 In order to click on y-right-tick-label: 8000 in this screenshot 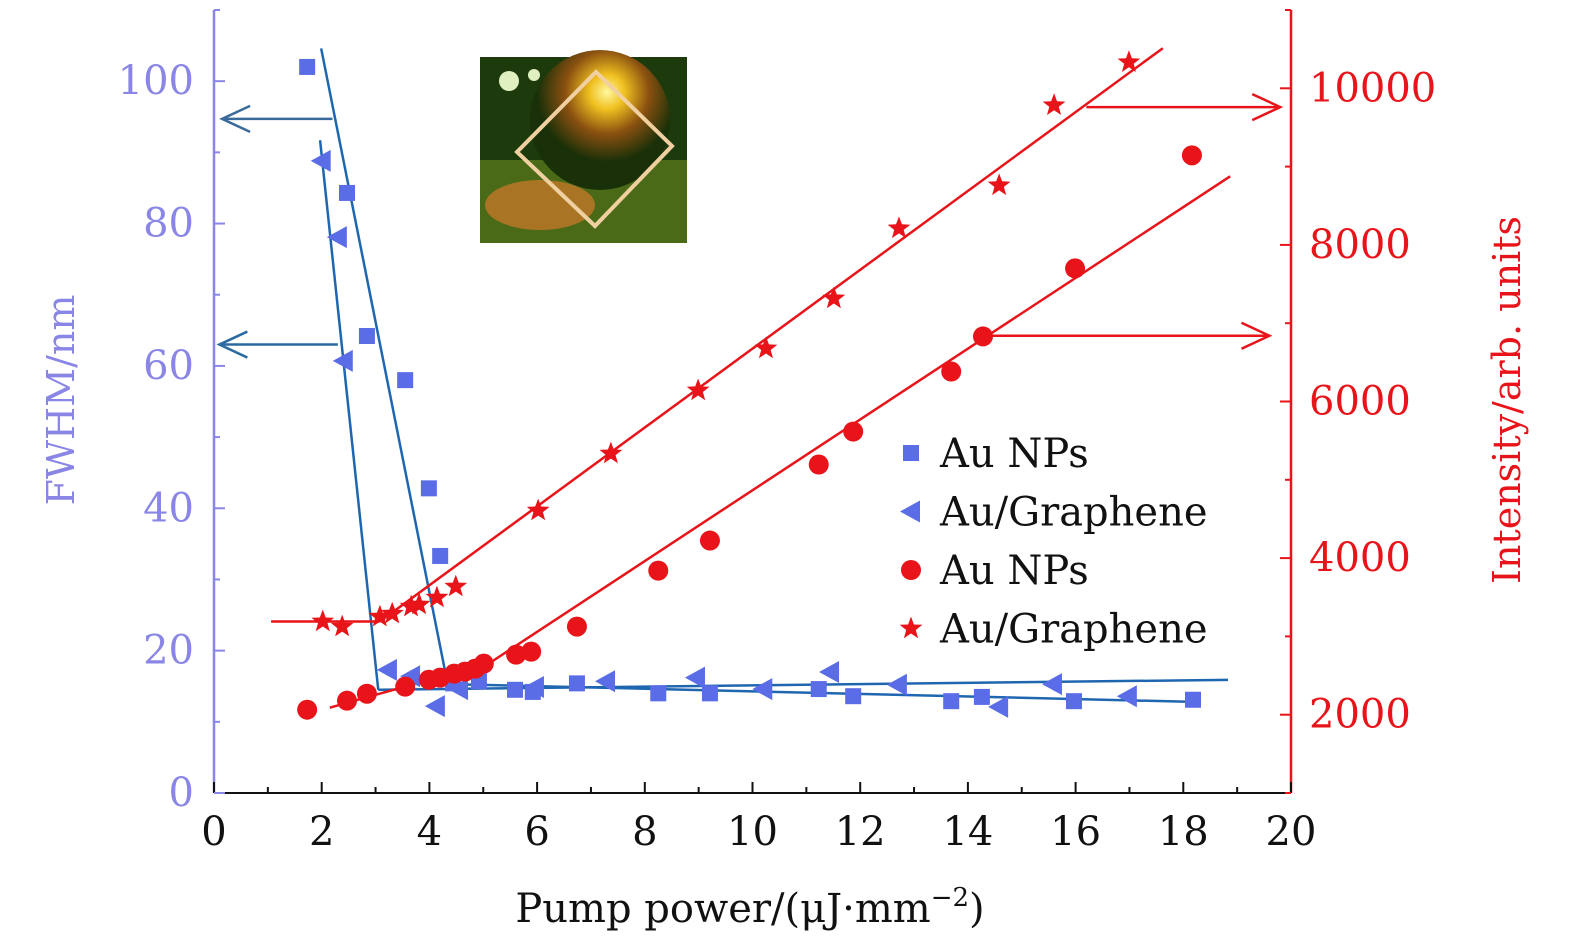, I will do `click(1360, 245)`.